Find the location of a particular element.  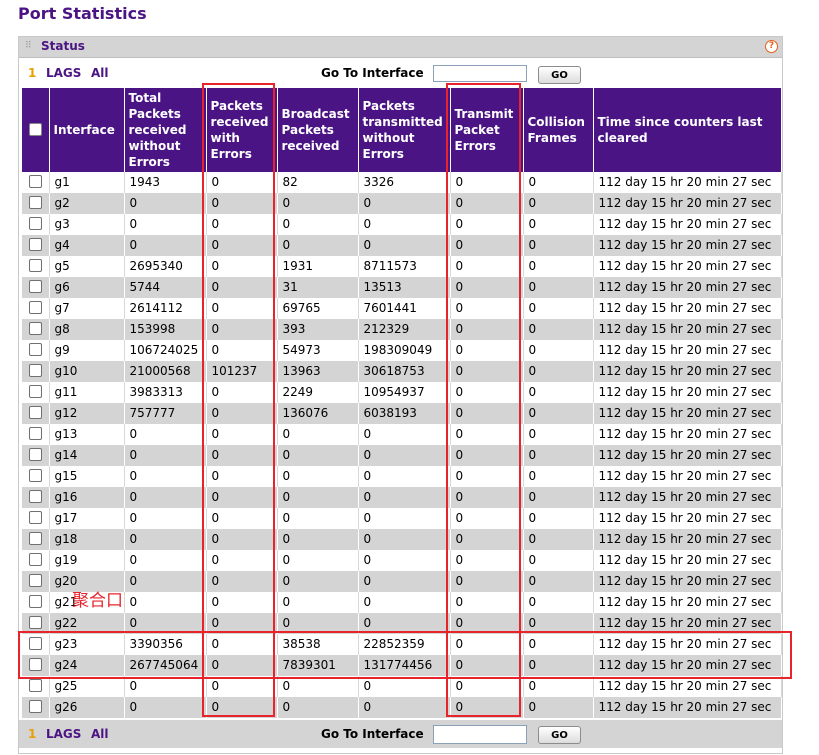

header-total-packets-received: Total Packets received without Errors is located at coordinates (165, 130).